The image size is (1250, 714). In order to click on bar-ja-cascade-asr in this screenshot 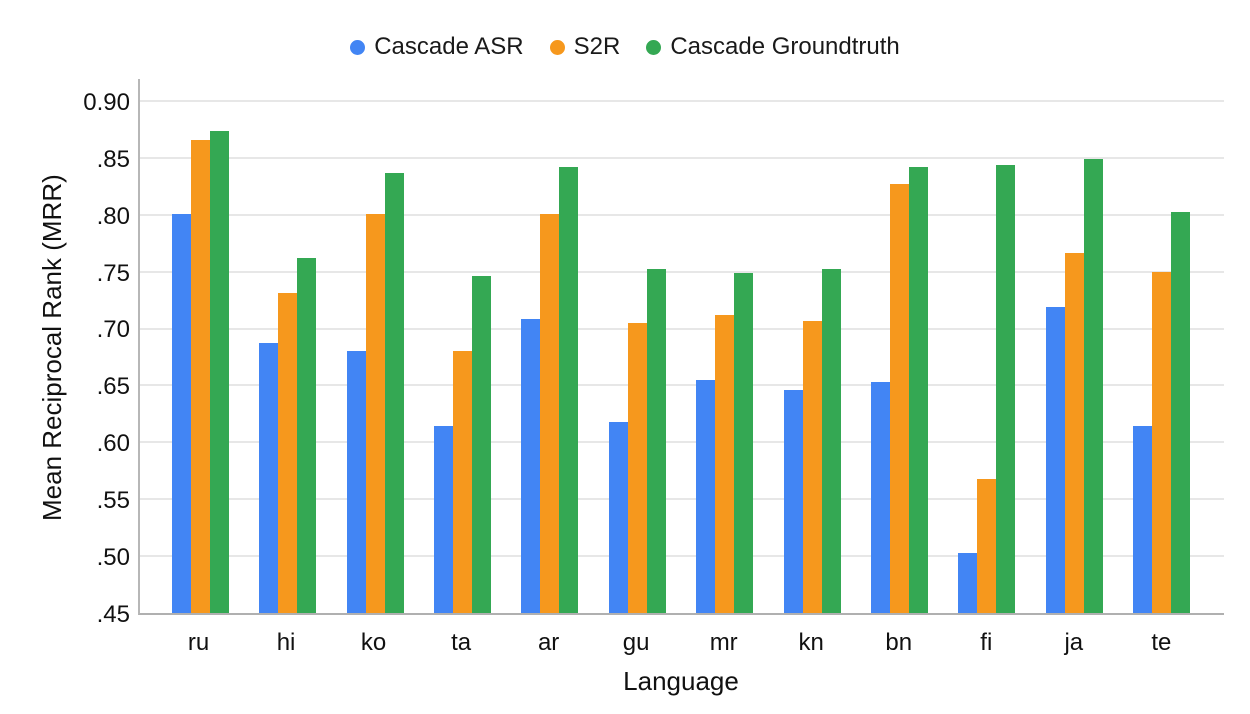, I will do `click(1055, 459)`.